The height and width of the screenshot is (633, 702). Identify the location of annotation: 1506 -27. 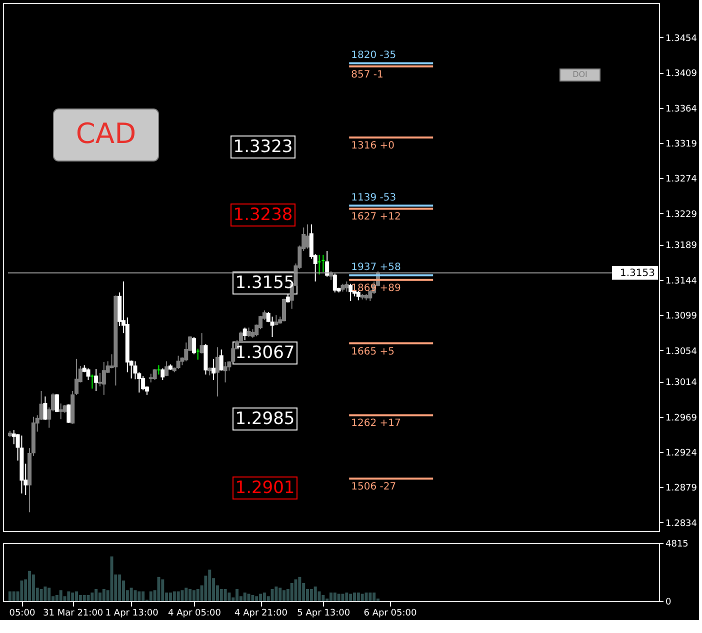
(373, 487).